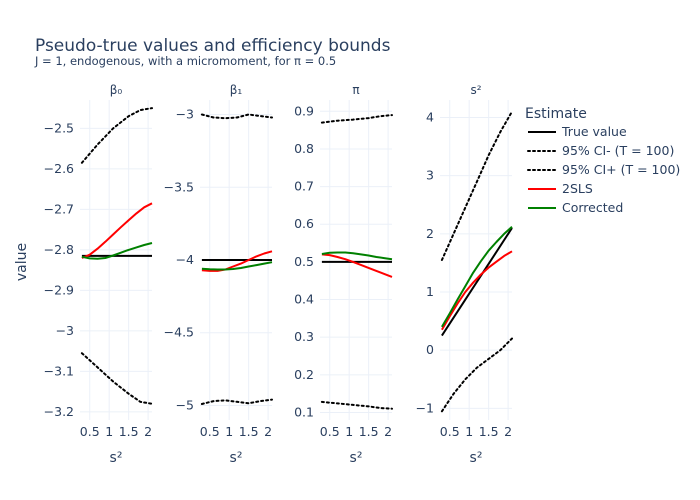  What do you see at coordinates (213, 46) in the screenshot?
I see `chart-title: Pseudo-true values and efficiency bounds` at bounding box center [213, 46].